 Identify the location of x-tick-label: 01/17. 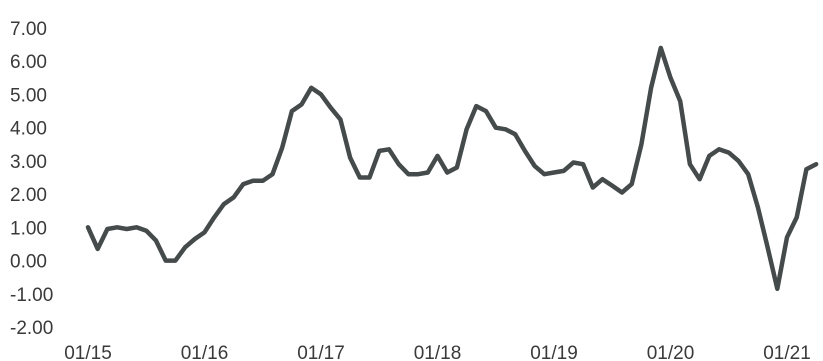
(321, 352).